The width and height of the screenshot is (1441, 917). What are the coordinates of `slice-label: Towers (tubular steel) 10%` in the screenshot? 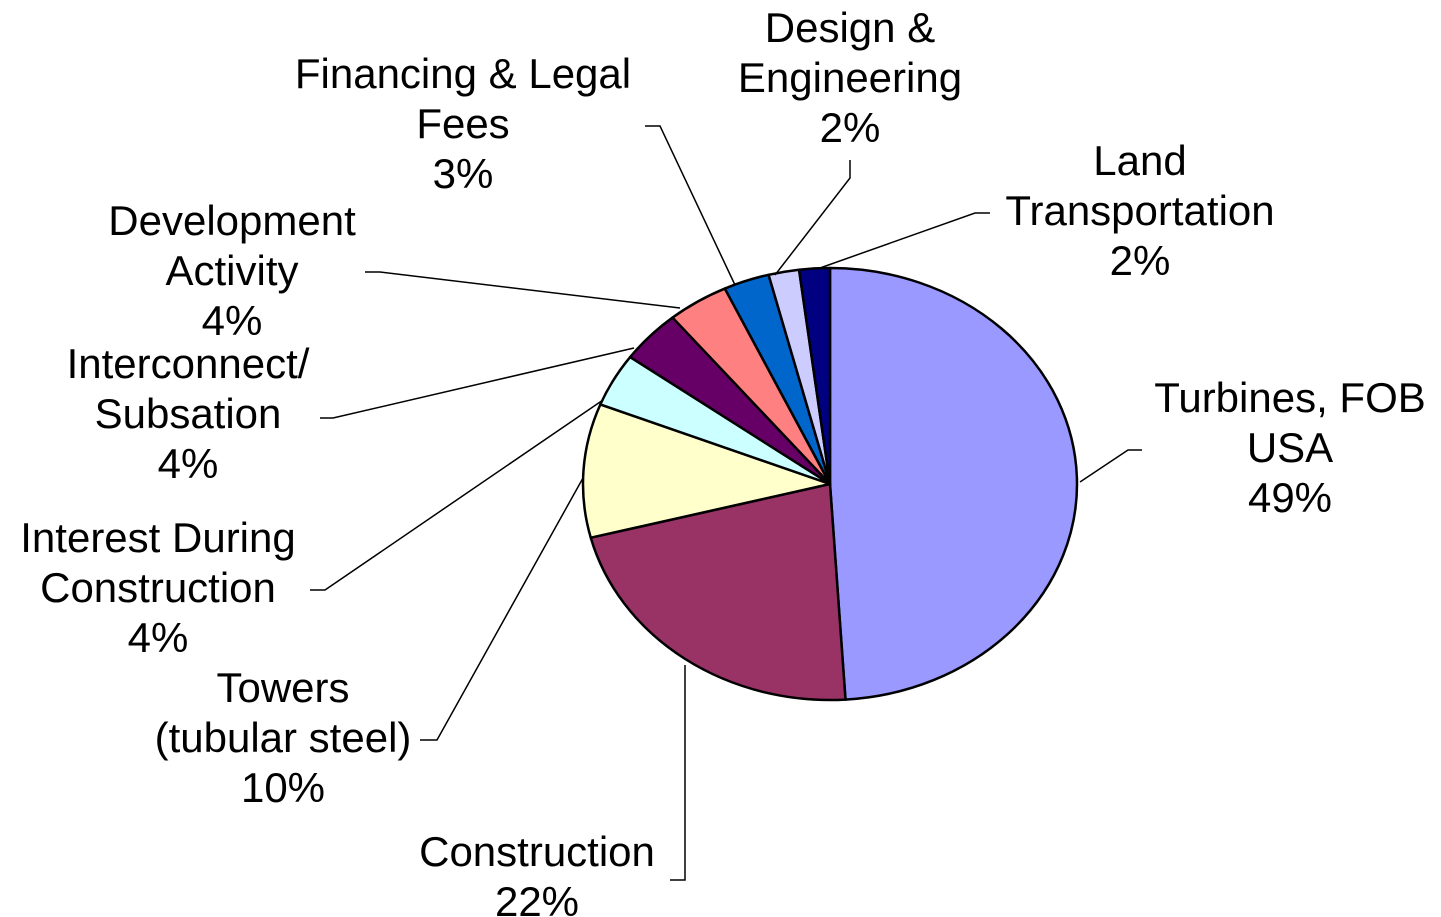 It's located at (283, 738).